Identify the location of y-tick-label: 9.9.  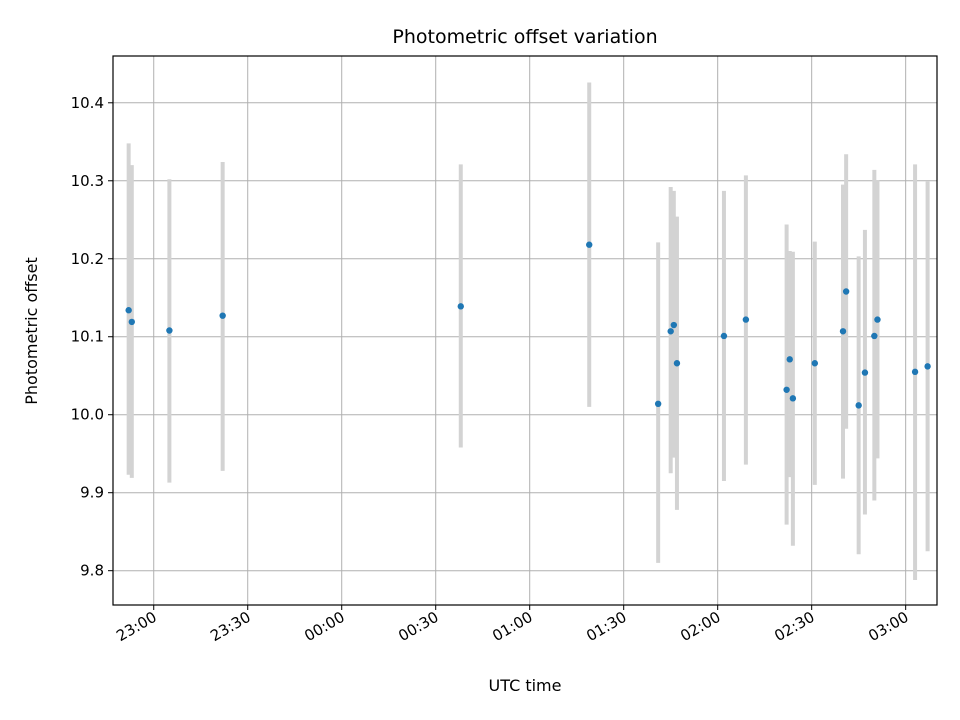
(92, 493).